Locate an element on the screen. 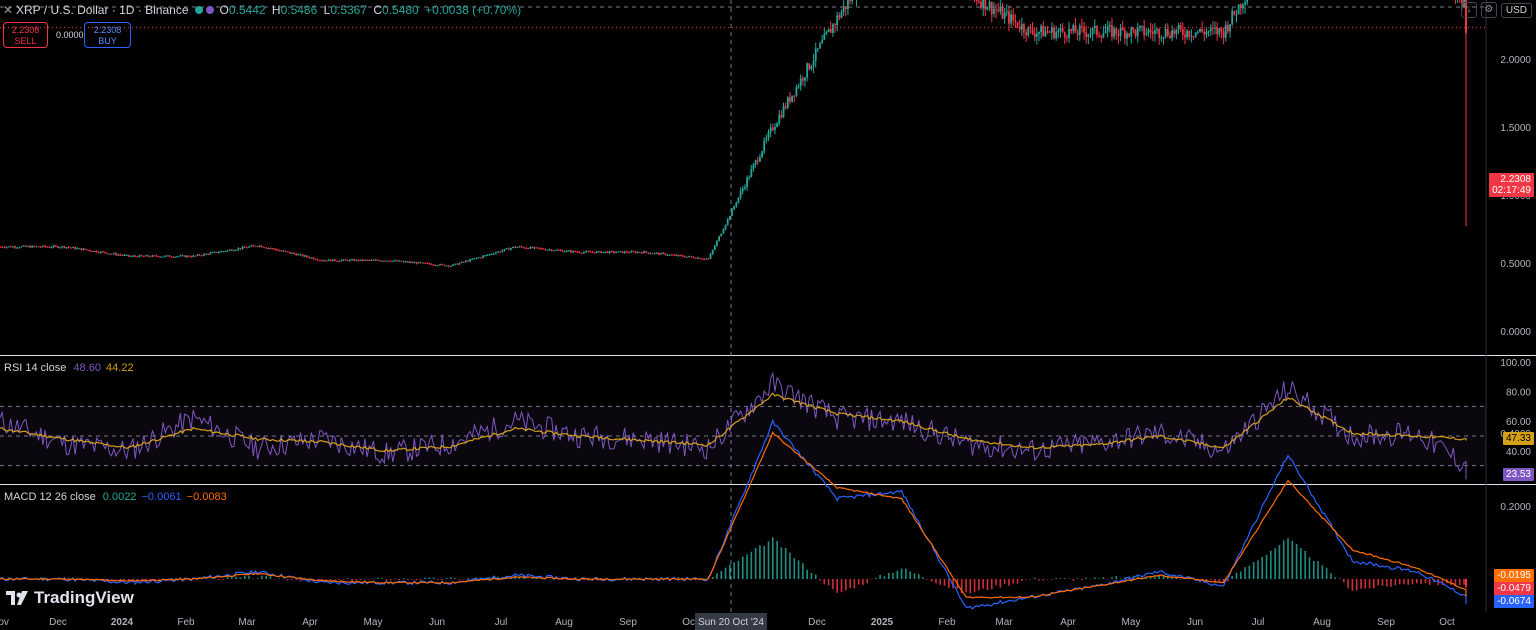 The image size is (1536, 630). symbol-title: XRP / U.S. Dollar · 1D · Binance is located at coordinates (102, 10).